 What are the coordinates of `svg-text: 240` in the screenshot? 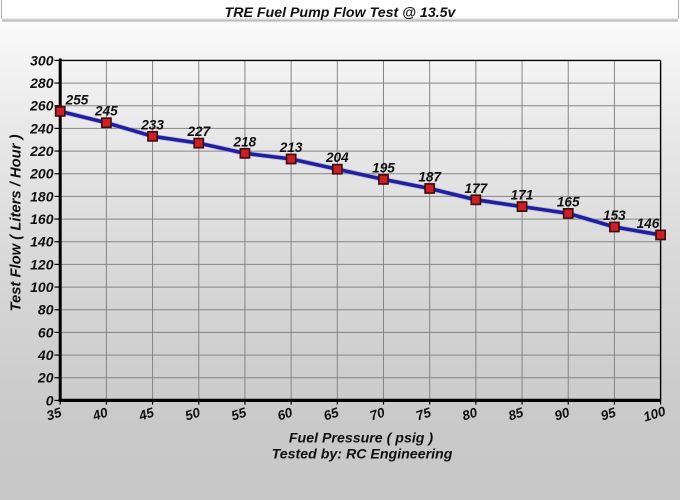 It's located at (41, 128).